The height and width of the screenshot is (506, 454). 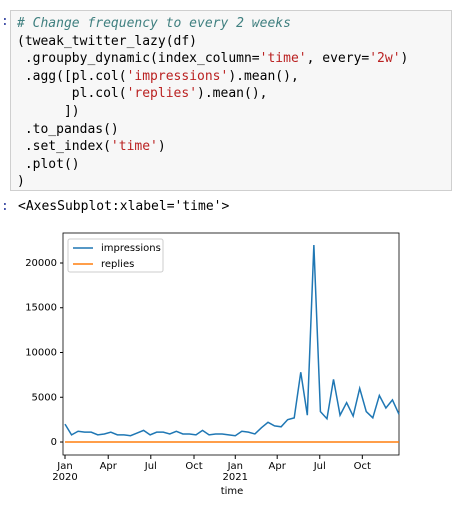 What do you see at coordinates (64, 147) in the screenshot?
I see `code-token: .set_index(` at bounding box center [64, 147].